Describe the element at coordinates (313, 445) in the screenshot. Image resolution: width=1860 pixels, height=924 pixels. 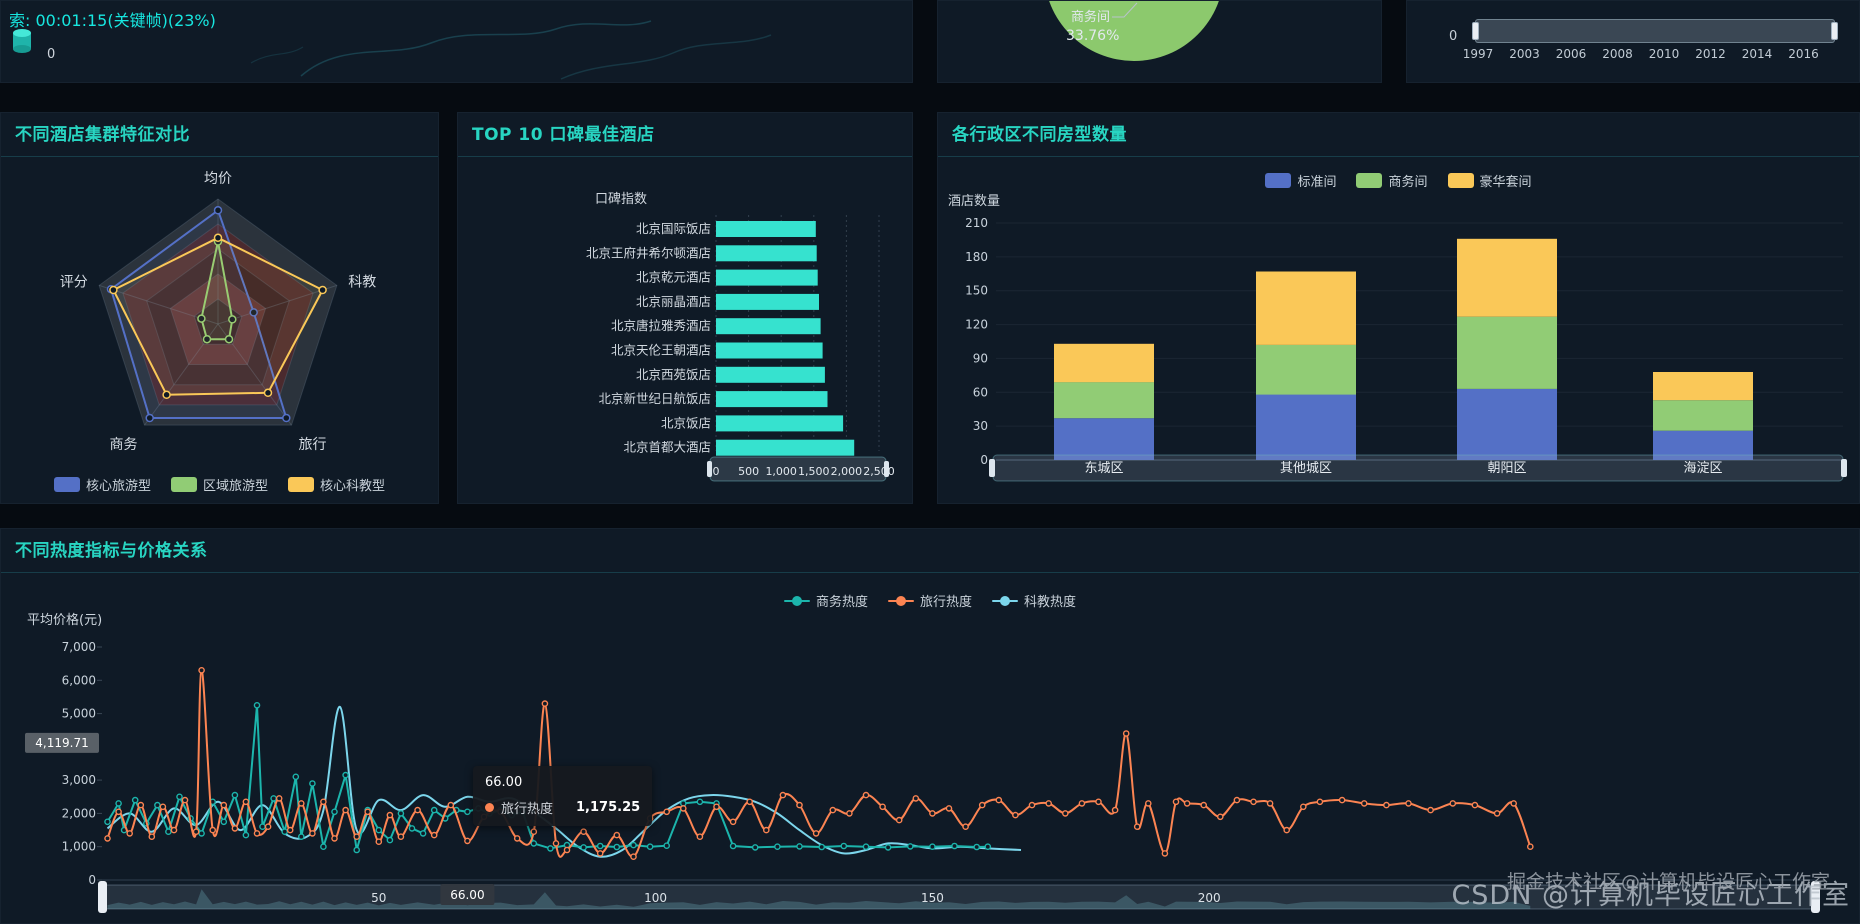
I see `radar-indicator-label: 旅行` at that location.